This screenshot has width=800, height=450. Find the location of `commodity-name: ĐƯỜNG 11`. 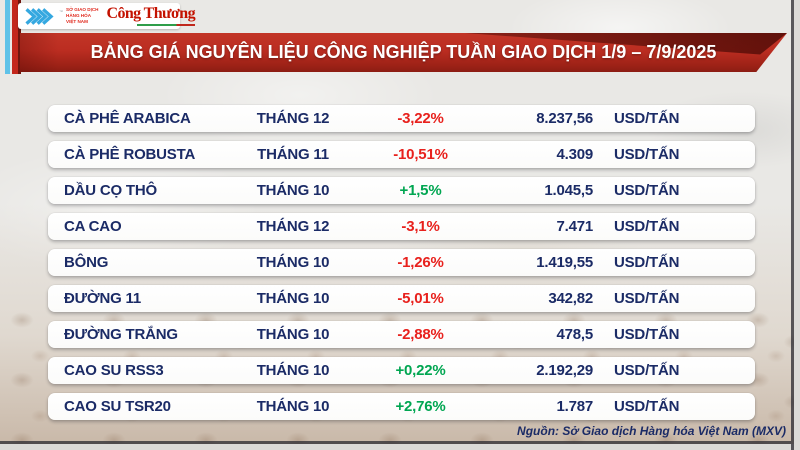

commodity-name: ĐƯỜNG 11 is located at coordinates (102, 298).